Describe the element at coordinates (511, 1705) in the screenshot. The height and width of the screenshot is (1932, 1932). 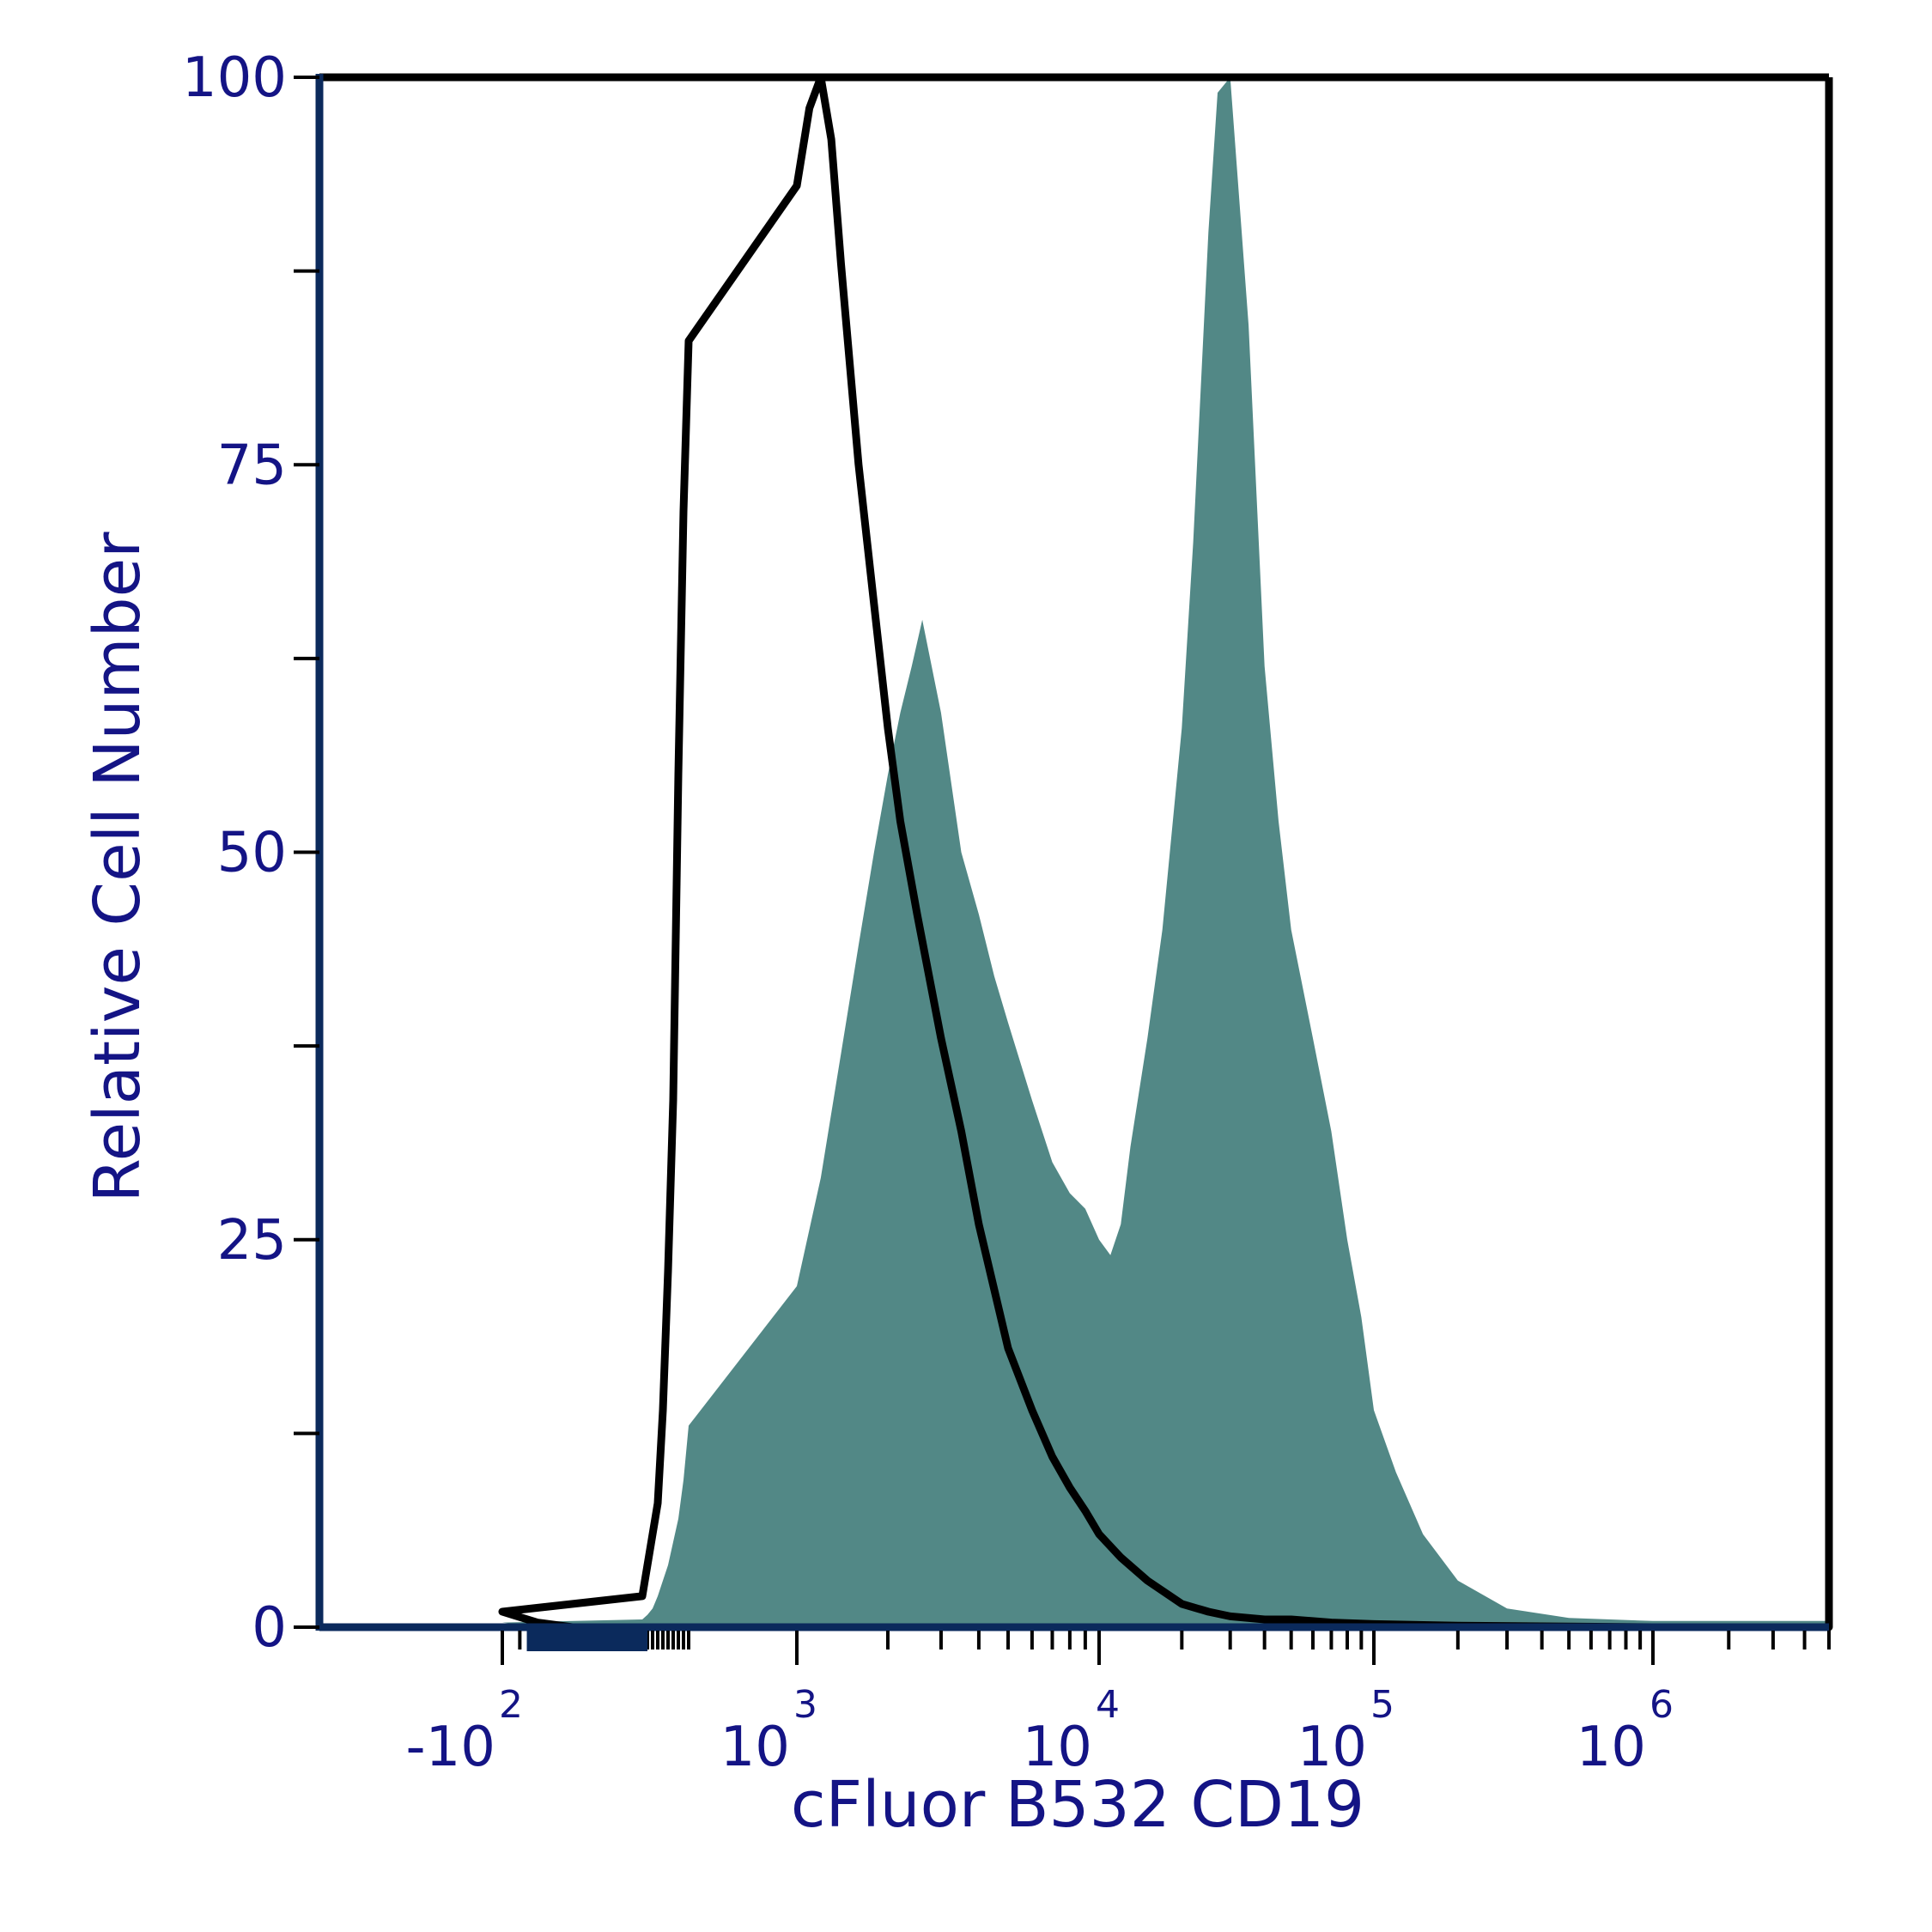
I see `x-tick-label-exponent: 2` at that location.